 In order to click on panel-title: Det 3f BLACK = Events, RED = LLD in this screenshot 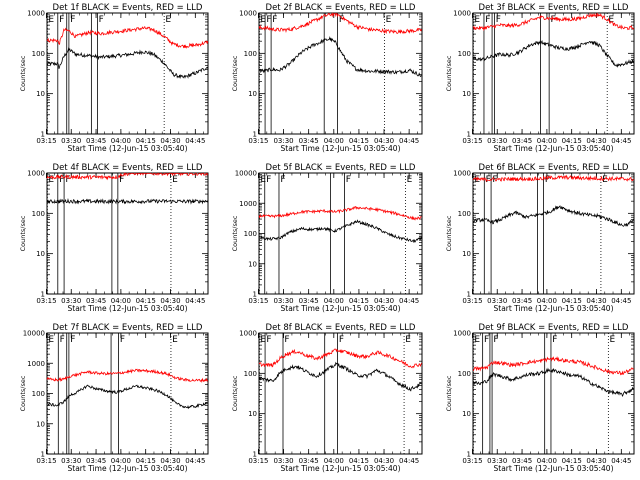, I will do `click(554, 8)`.